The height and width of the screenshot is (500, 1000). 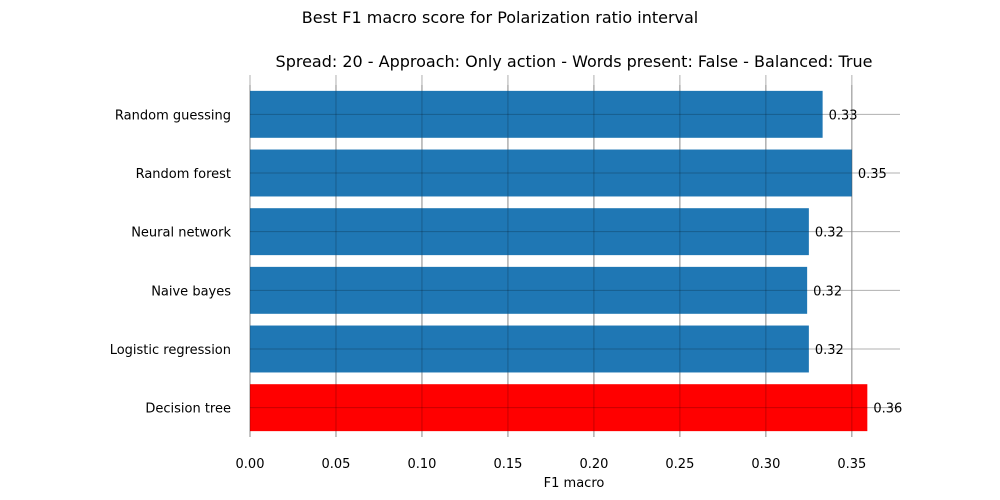 What do you see at coordinates (872, 174) in the screenshot?
I see `bar-value-label: 0.35` at bounding box center [872, 174].